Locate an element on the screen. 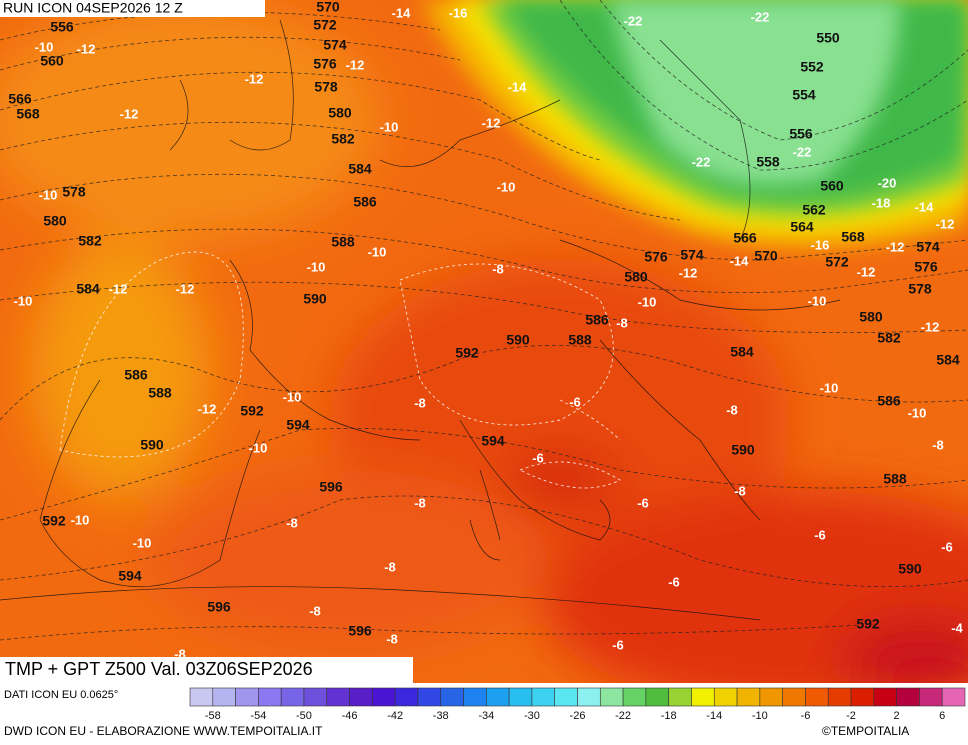  height-label: 558 is located at coordinates (768, 162).